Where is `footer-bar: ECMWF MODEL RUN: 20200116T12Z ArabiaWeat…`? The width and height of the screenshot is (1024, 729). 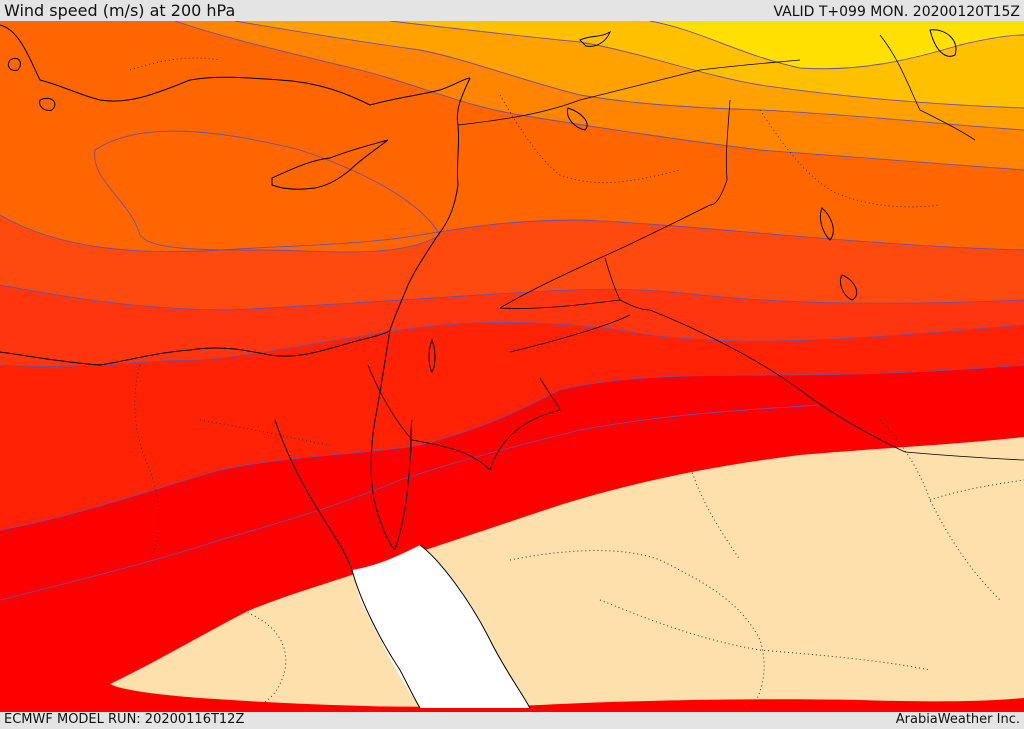 footer-bar: ECMWF MODEL RUN: 20200116T12Z ArabiaWeat… is located at coordinates (512, 720).